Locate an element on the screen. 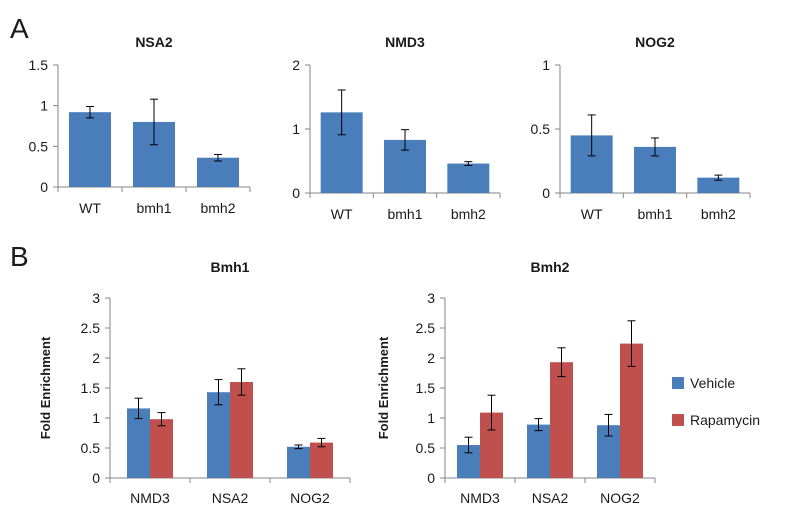  chart-nmd3: NMD3 0 1 2 WT bmh1 bmh2 is located at coordinates (396, 128).